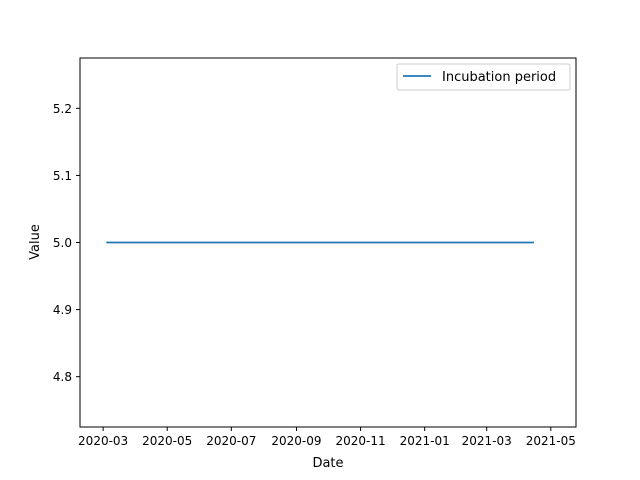 This screenshot has width=640, height=480. I want to click on x-tick-label: 2021-01, so click(425, 441).